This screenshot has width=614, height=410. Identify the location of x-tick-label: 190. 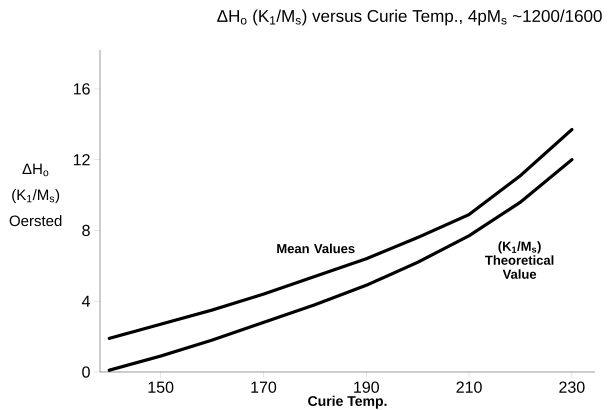
(366, 387).